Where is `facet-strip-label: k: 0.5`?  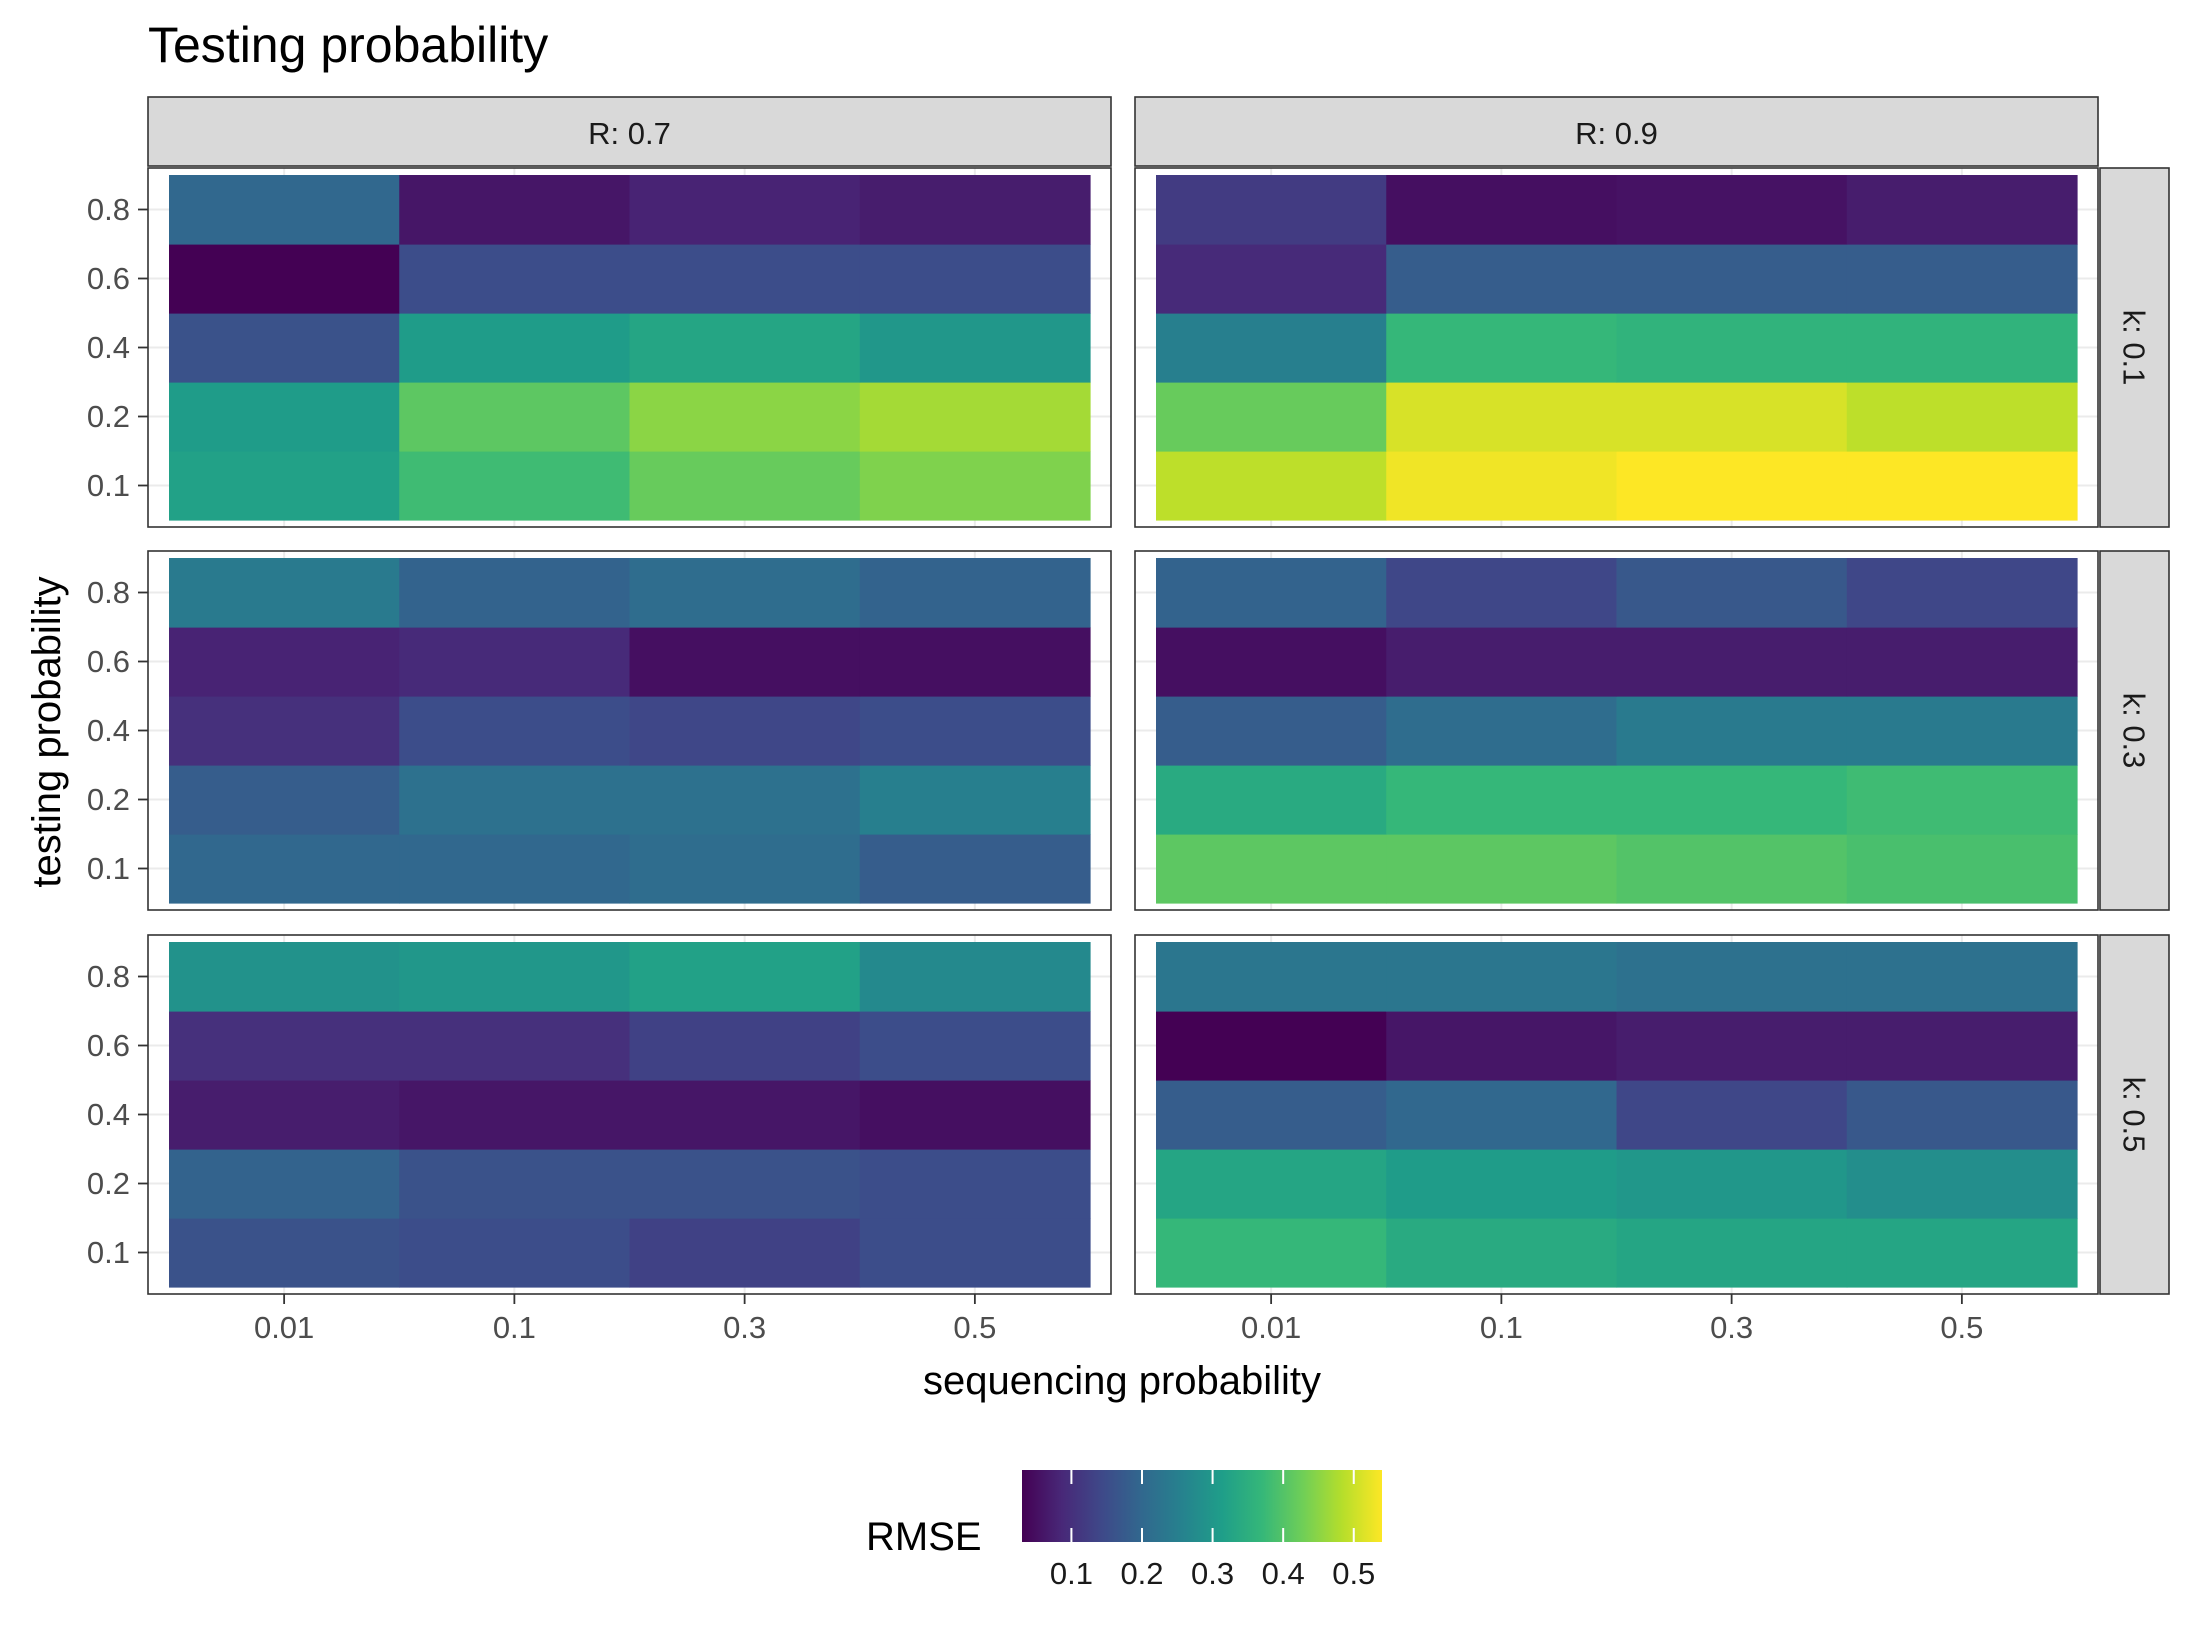 facet-strip-label: k: 0.5 is located at coordinates (2134, 1115).